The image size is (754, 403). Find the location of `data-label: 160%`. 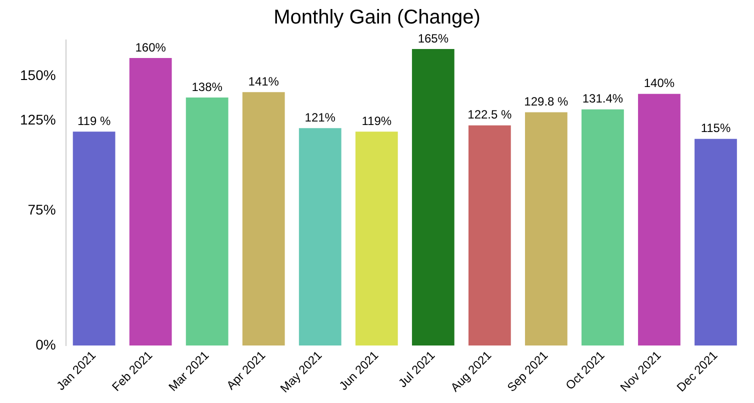

data-label: 160% is located at coordinates (150, 47).